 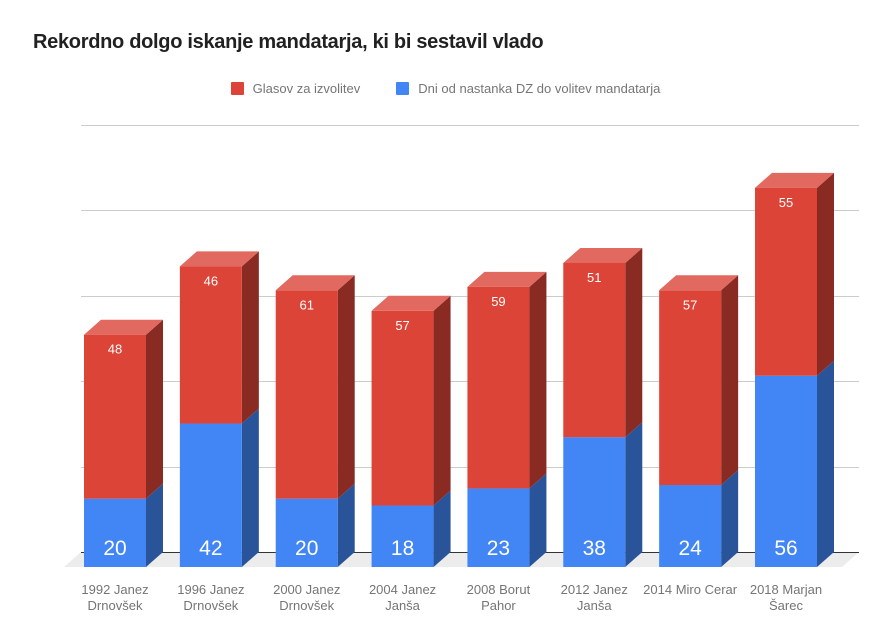 What do you see at coordinates (786, 202) in the screenshot?
I see `red-value-label-2018: 55` at bounding box center [786, 202].